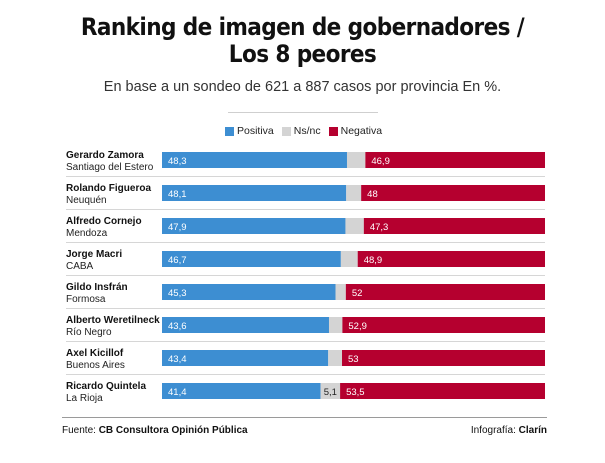  Describe the element at coordinates (80, 430) in the screenshot. I see `source-prefix: Fuente:` at that location.